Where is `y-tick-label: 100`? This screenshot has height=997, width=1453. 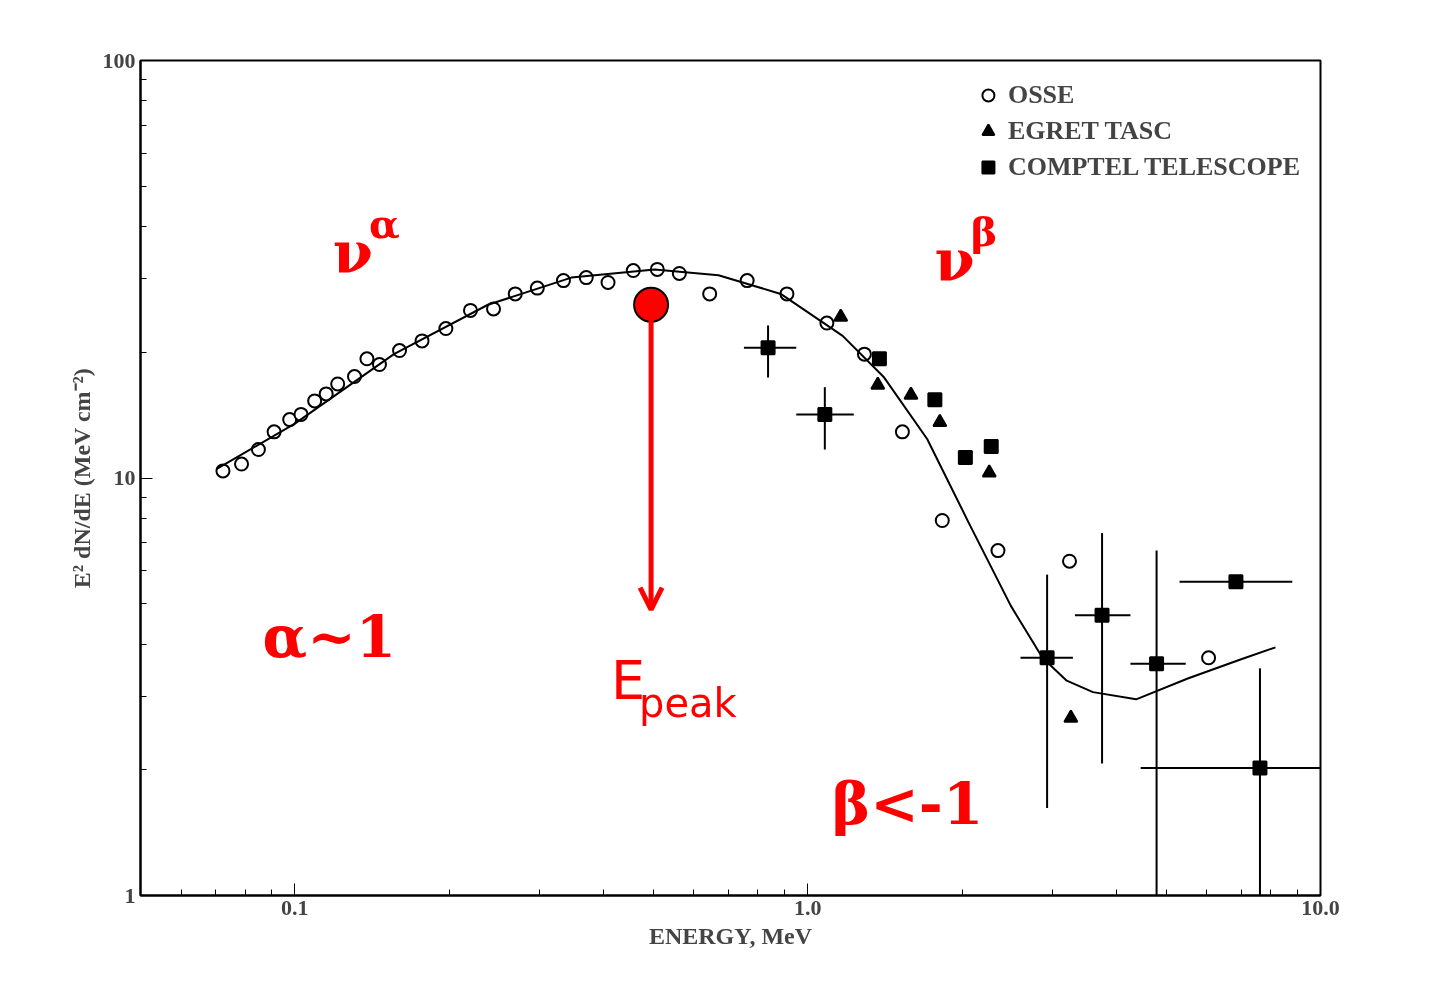
y-tick-label: 100 is located at coordinates (119, 60).